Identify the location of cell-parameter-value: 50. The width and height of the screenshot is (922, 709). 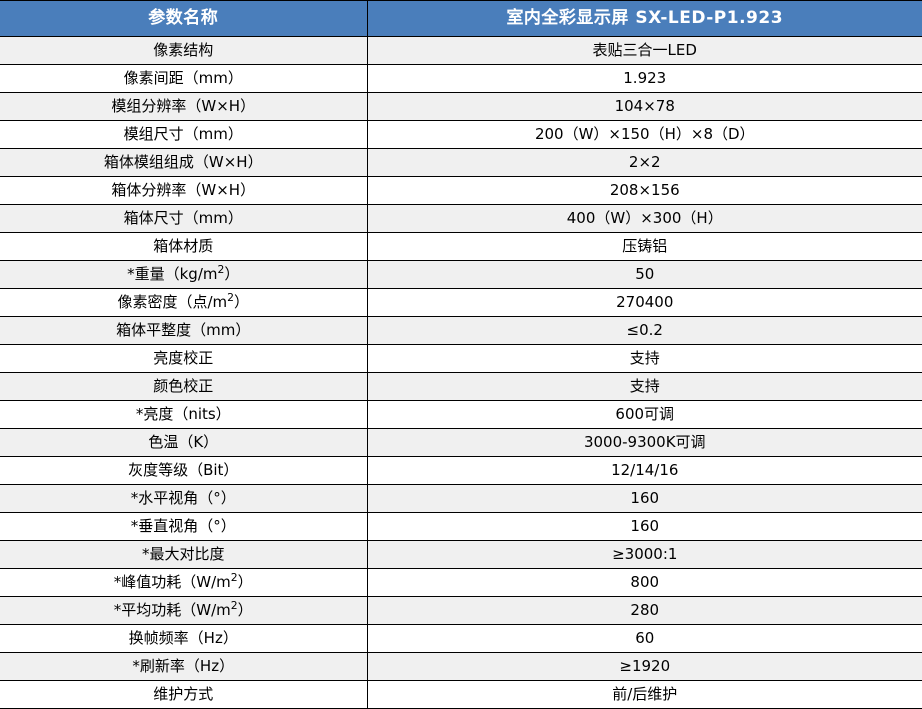
(644, 274).